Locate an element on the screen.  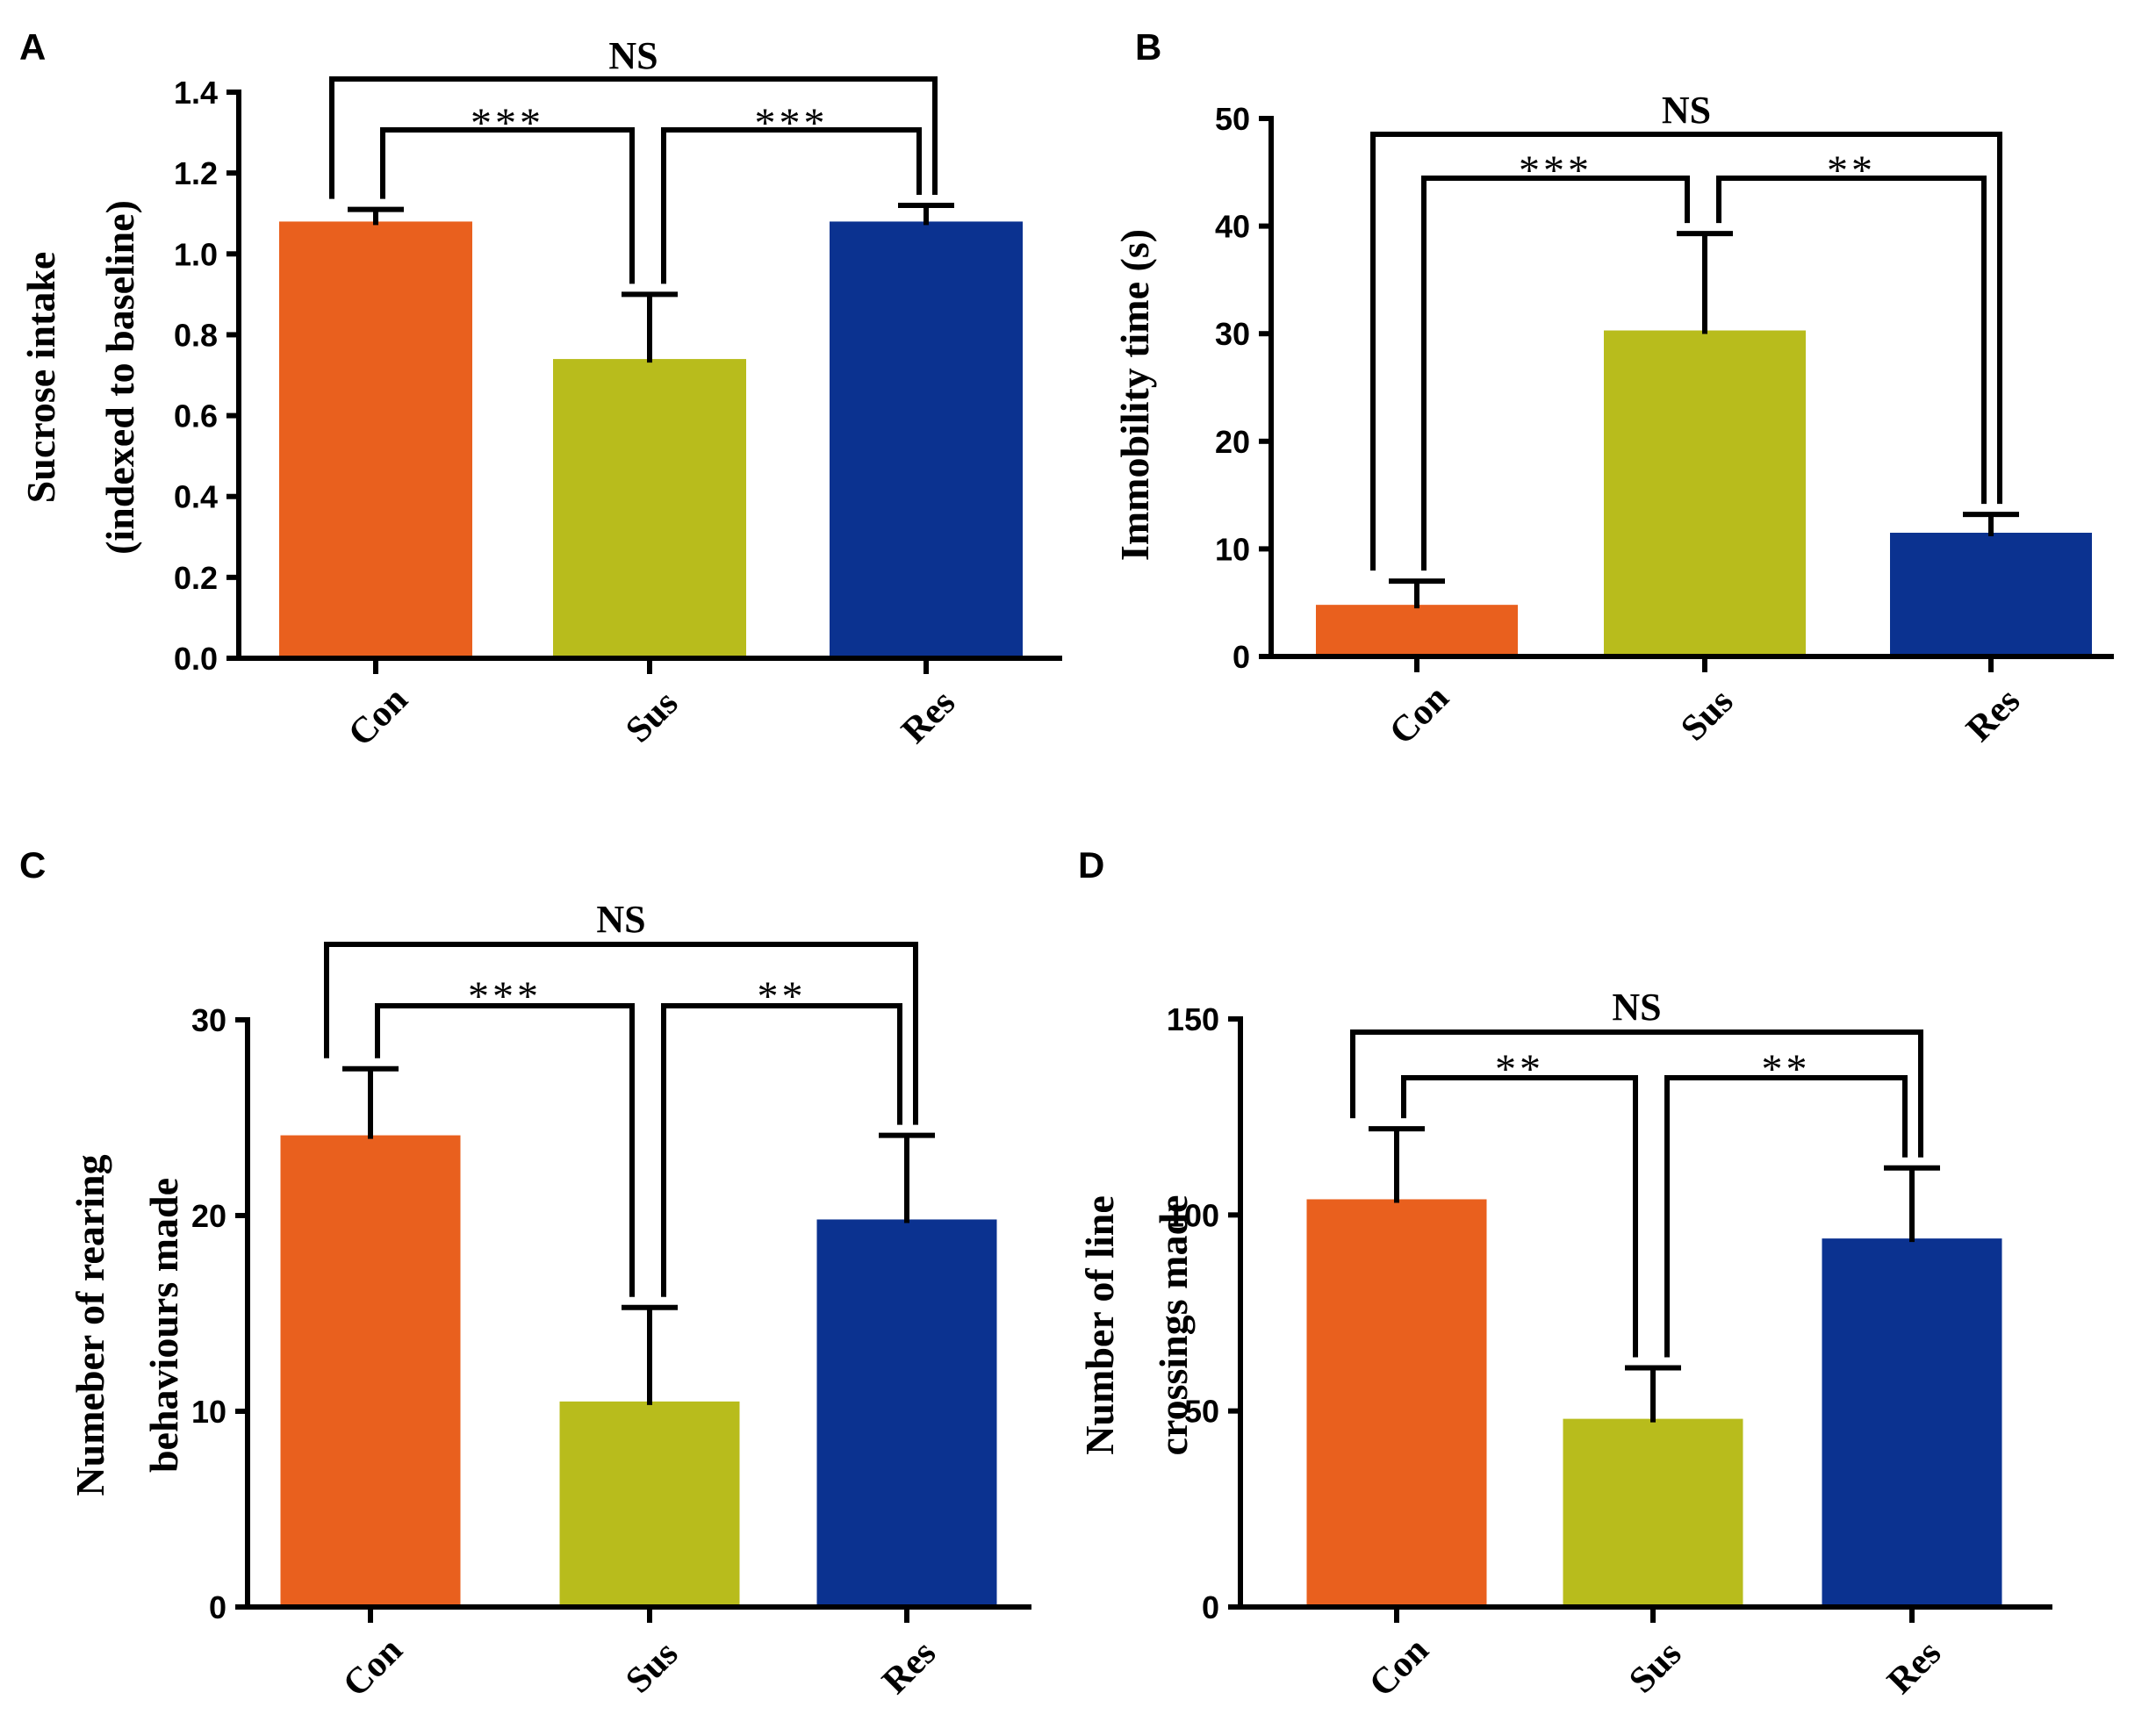
y-tick-label: 0.4 is located at coordinates (196, 497).